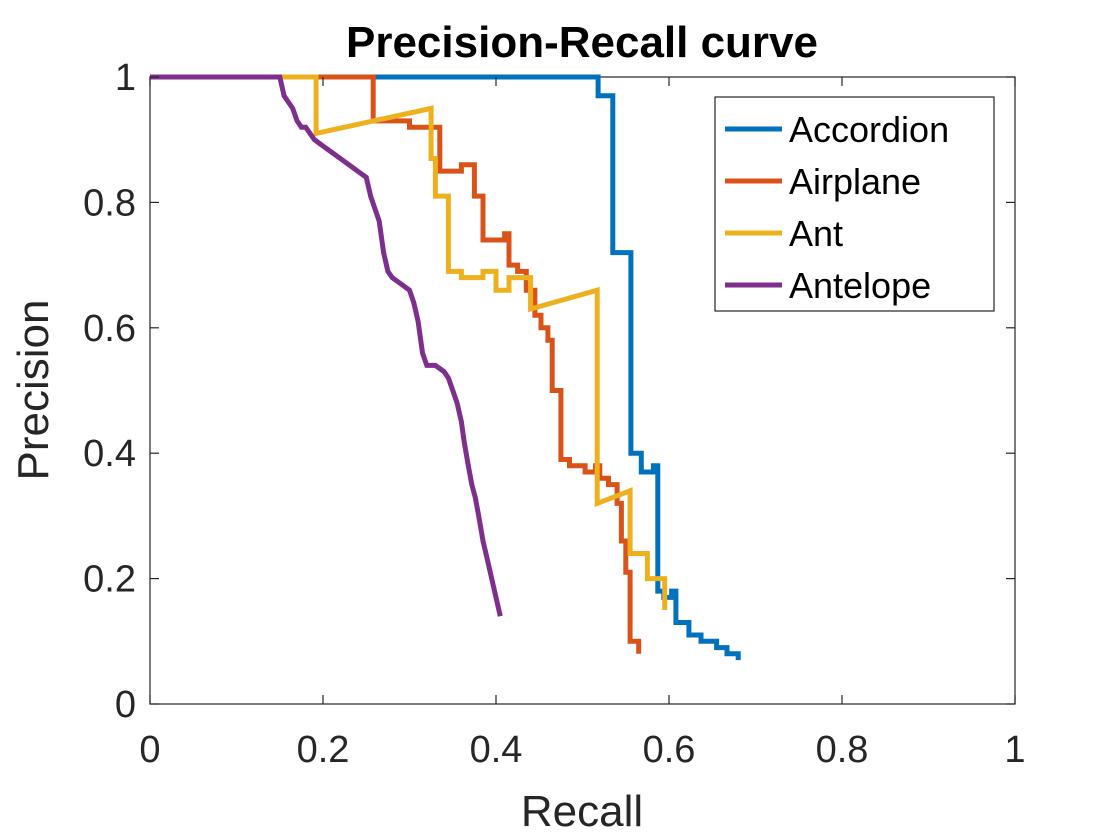 The width and height of the screenshot is (1120, 840). Describe the element at coordinates (496, 750) in the screenshot. I see `x-tick-label: 0.4` at that location.